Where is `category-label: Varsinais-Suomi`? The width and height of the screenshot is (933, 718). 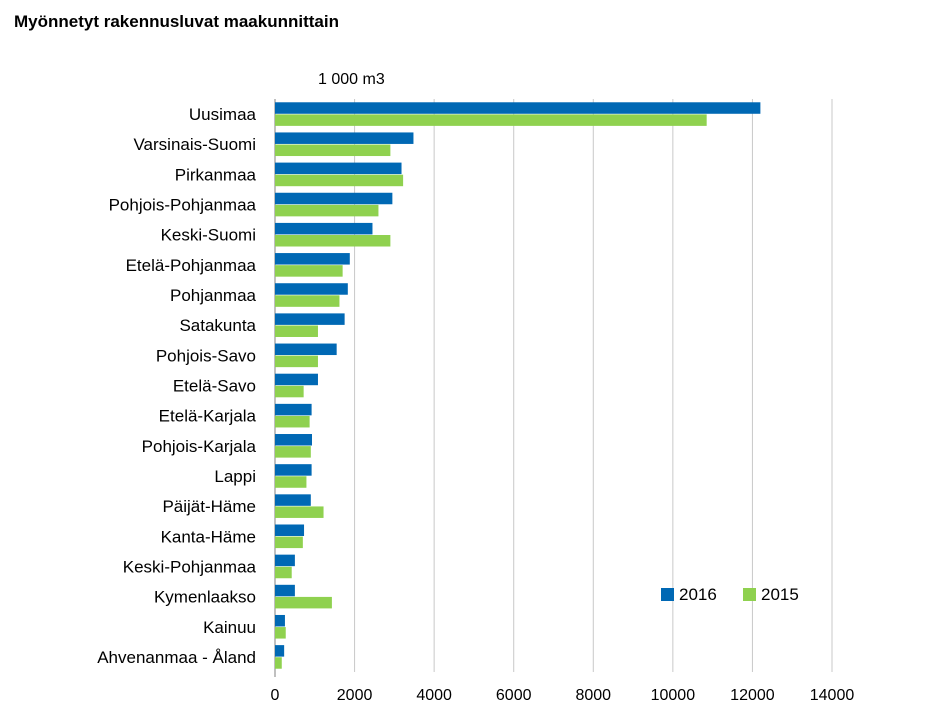 category-label: Varsinais-Suomi is located at coordinates (194, 144).